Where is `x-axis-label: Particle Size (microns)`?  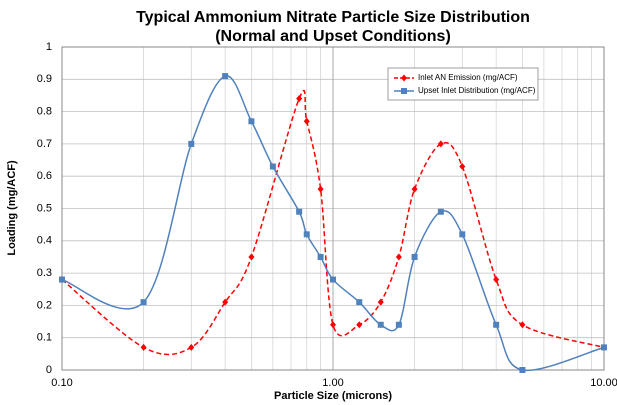 x-axis-label: Particle Size (microns) is located at coordinates (333, 396).